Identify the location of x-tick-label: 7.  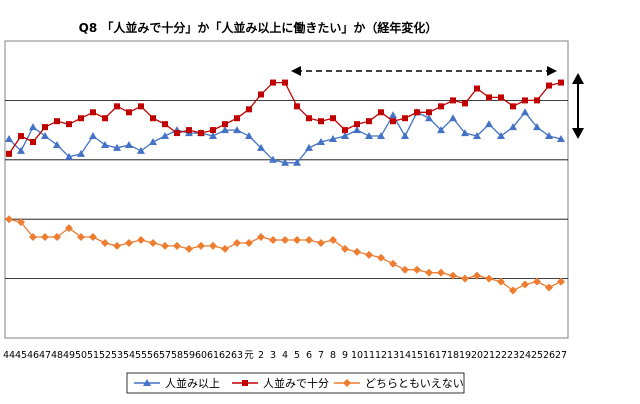
(321, 355).